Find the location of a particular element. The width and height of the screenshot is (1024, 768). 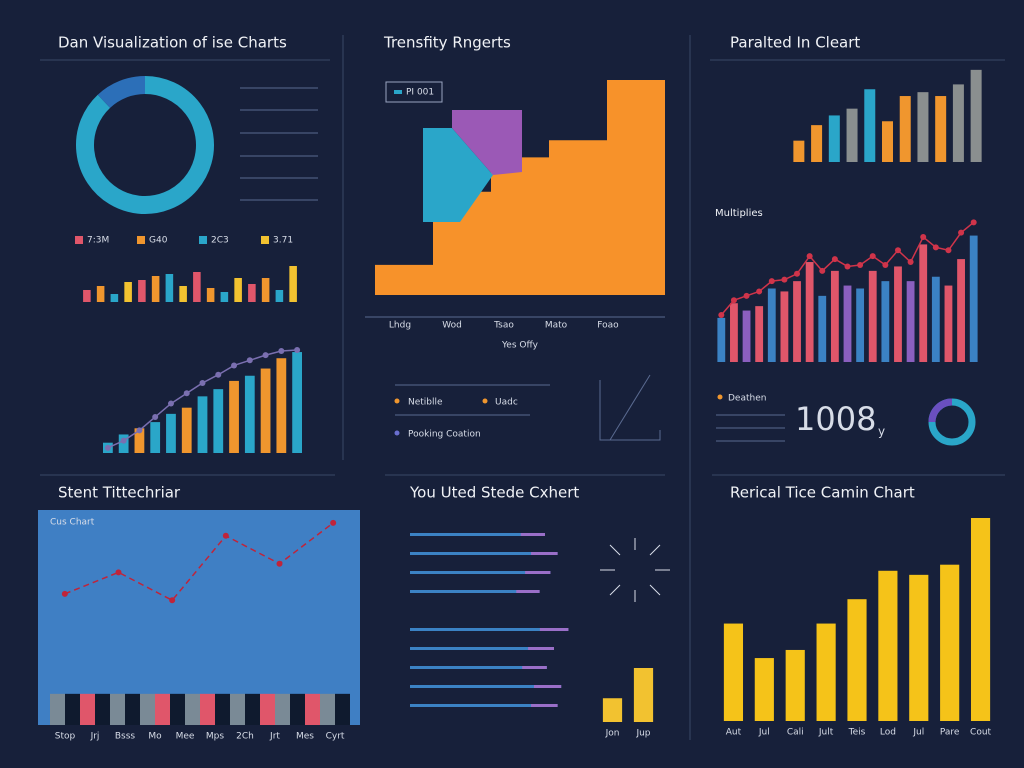

legend-label: 7:3M is located at coordinates (98, 241).